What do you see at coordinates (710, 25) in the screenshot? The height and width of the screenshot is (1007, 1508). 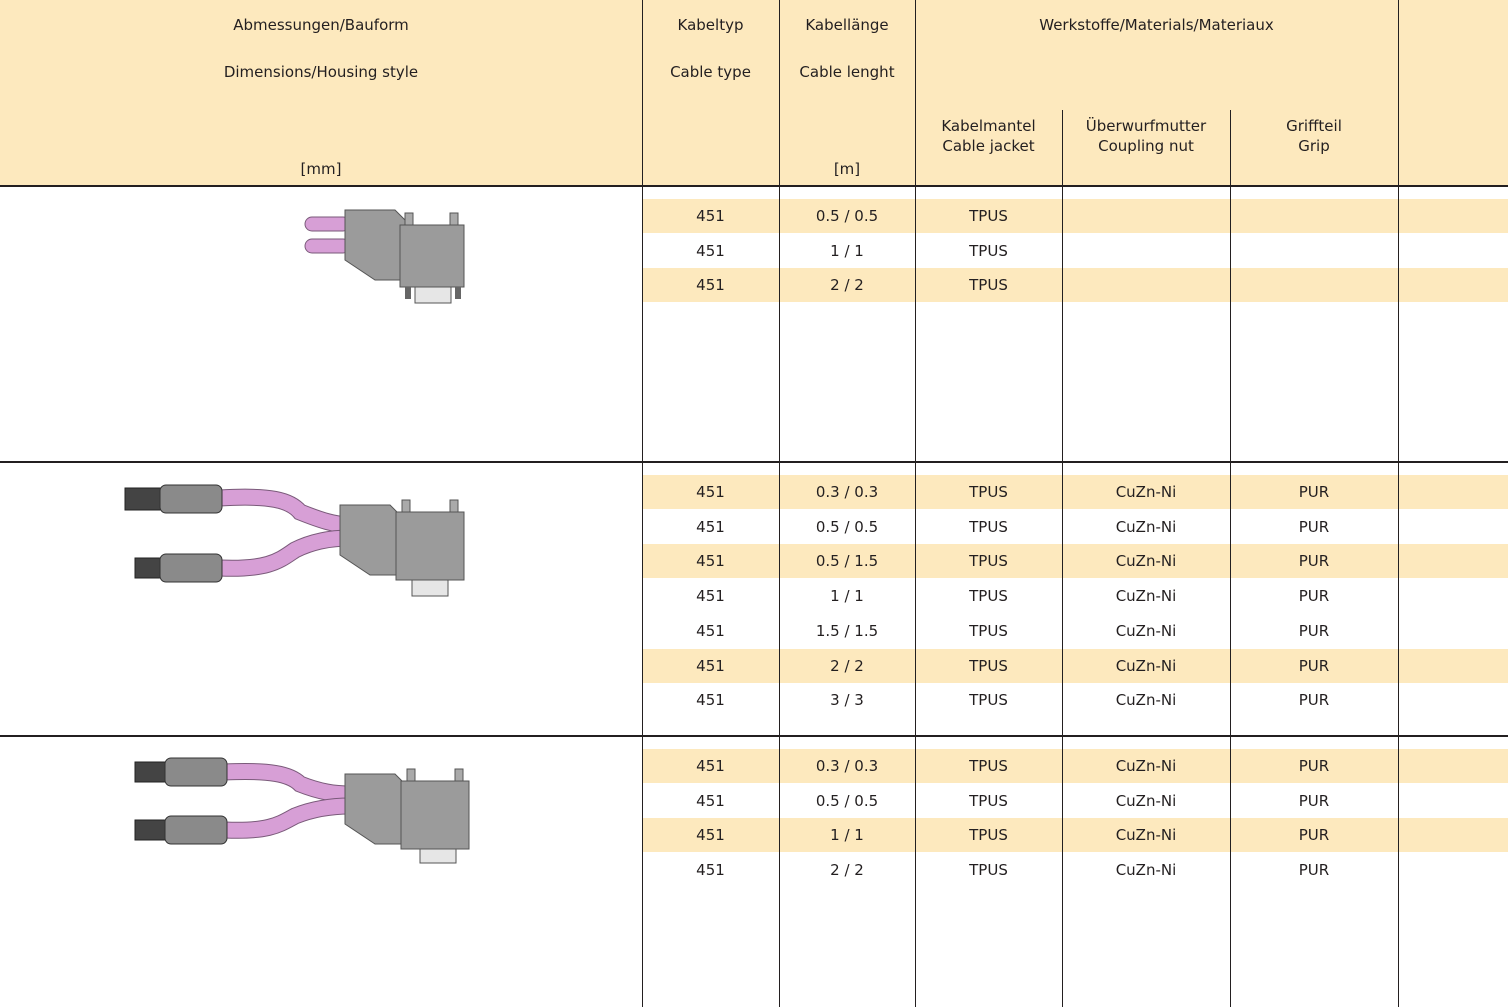 I see `header-text: Kabeltyp` at bounding box center [710, 25].